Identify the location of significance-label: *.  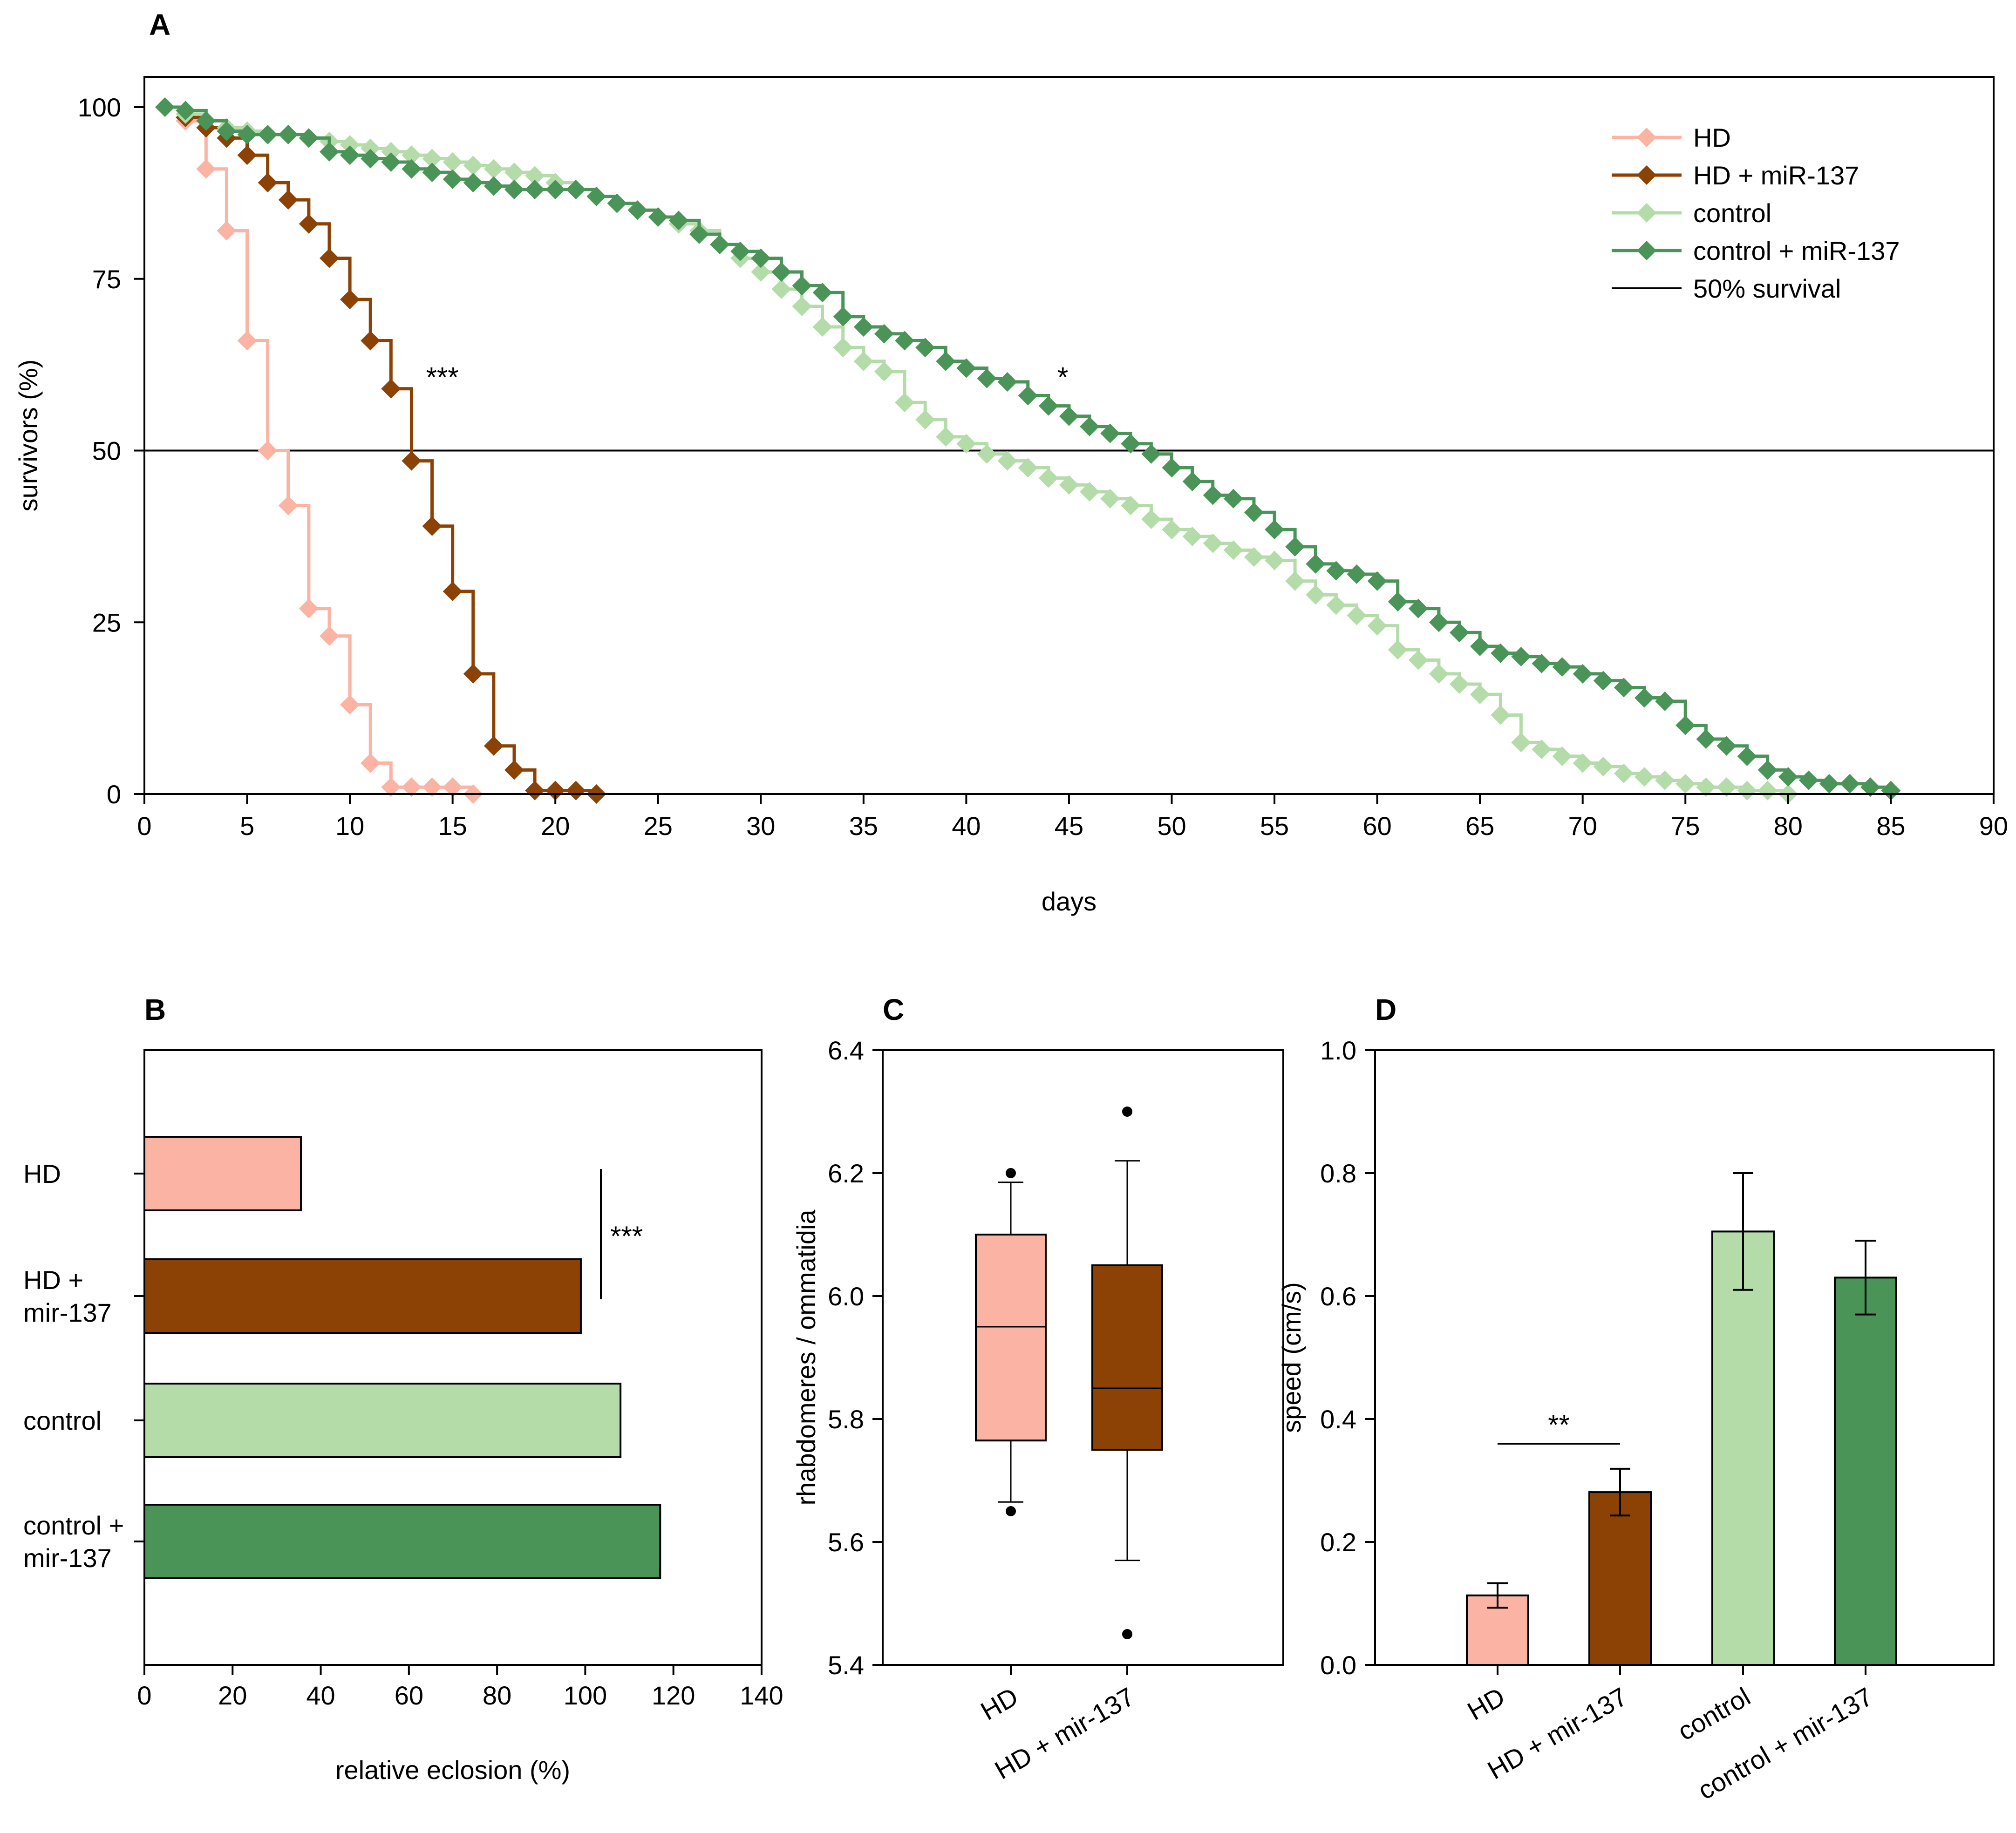
(1062, 377).